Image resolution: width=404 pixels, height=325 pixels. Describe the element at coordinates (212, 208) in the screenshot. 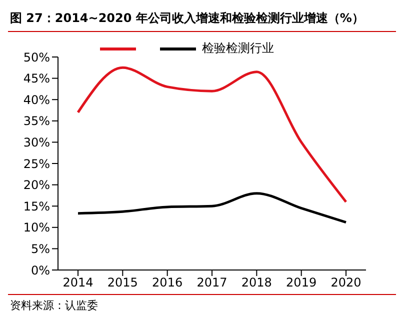

I see `line-series` at that location.